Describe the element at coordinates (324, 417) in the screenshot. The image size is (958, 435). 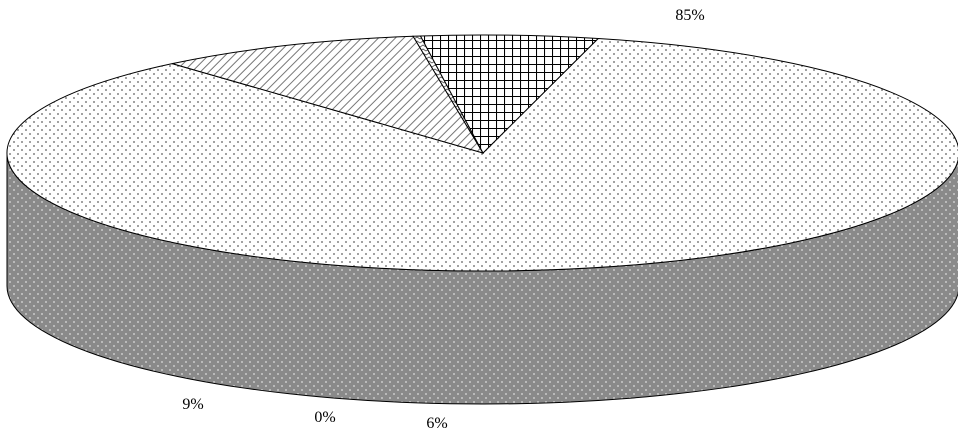
I see `pie-data-label-3: 0%` at that location.